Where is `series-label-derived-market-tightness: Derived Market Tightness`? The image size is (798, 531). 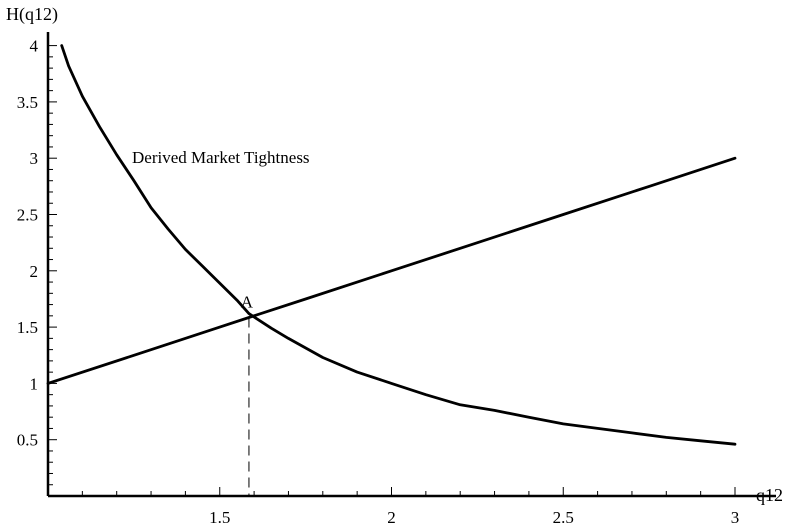 series-label-derived-market-tightness: Derived Market Tightness is located at coordinates (221, 157).